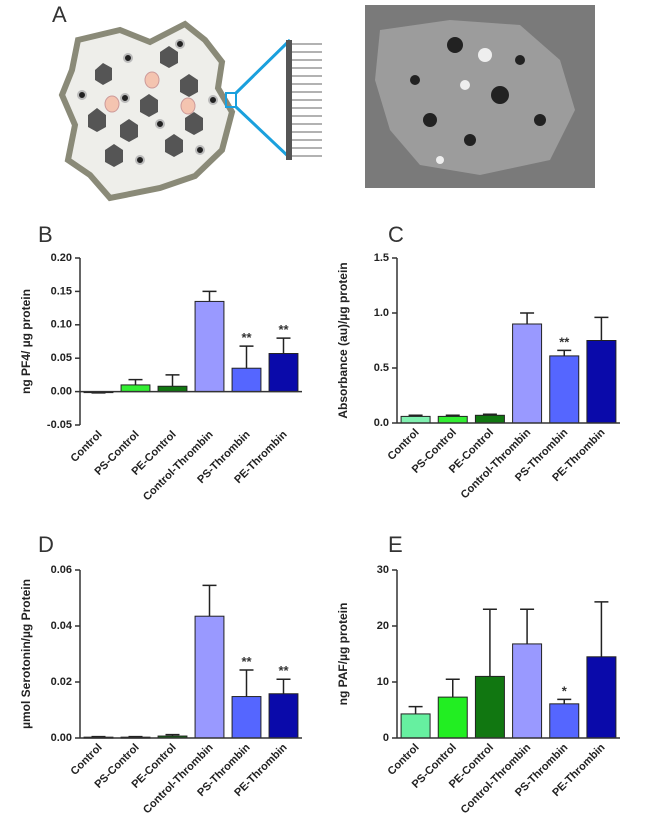 Image resolution: width=652 pixels, height=827 pixels. I want to click on y-tick-label: 0.05, so click(61, 358).